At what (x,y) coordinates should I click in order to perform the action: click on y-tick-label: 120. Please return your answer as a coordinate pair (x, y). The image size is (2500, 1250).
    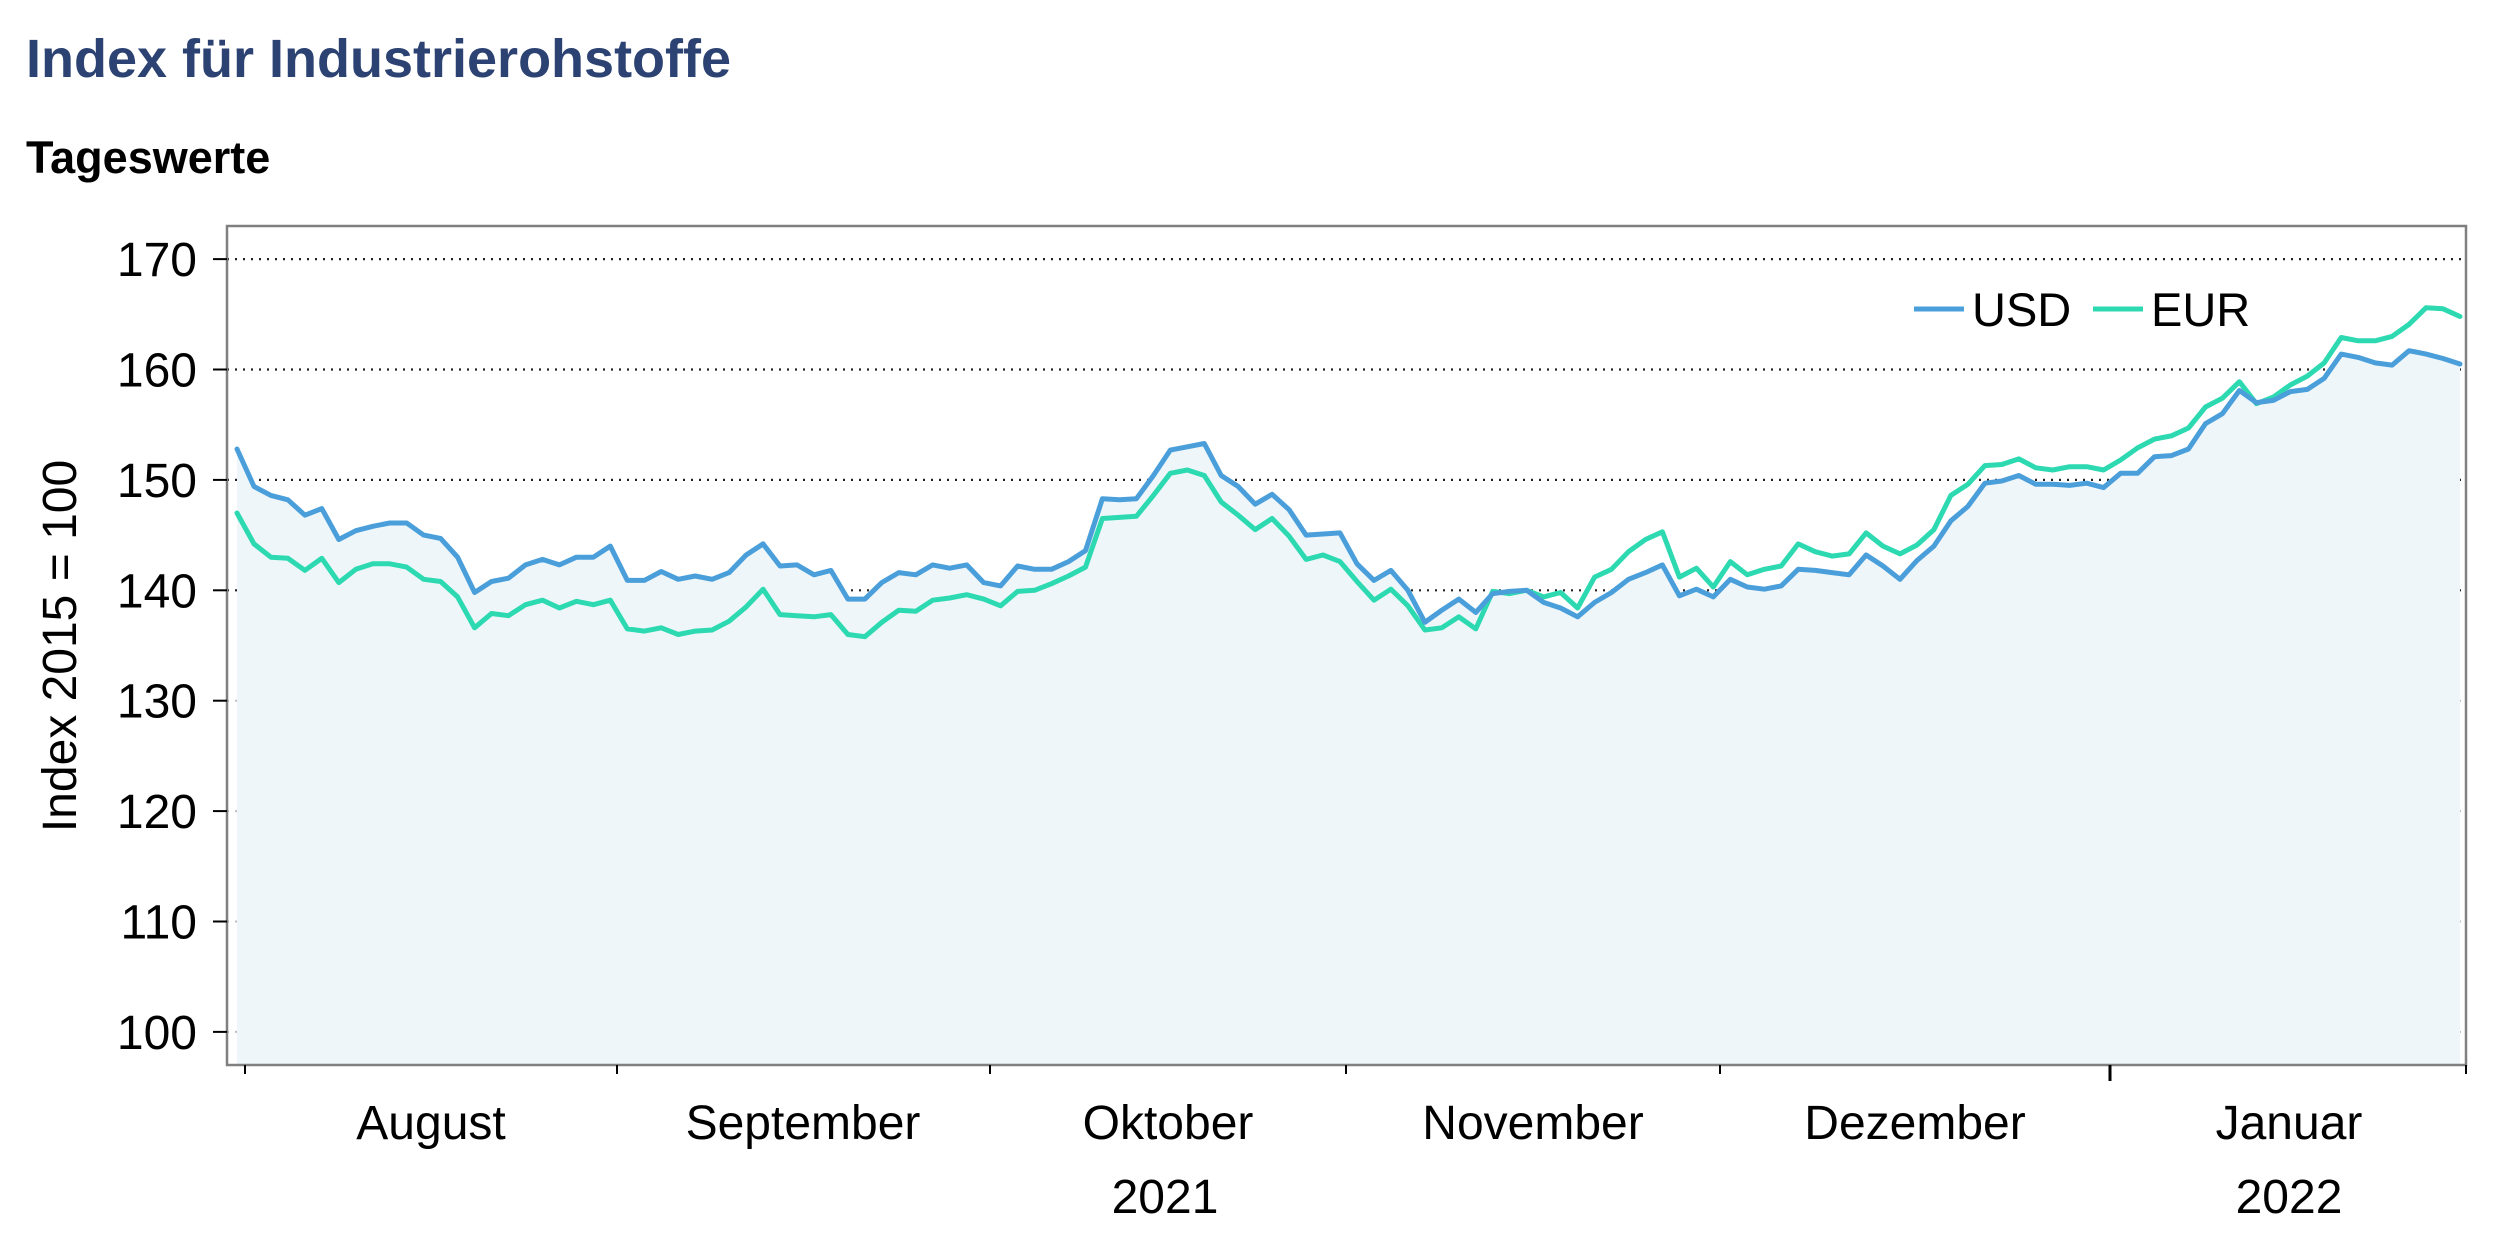
    Looking at the image, I should click on (157, 812).